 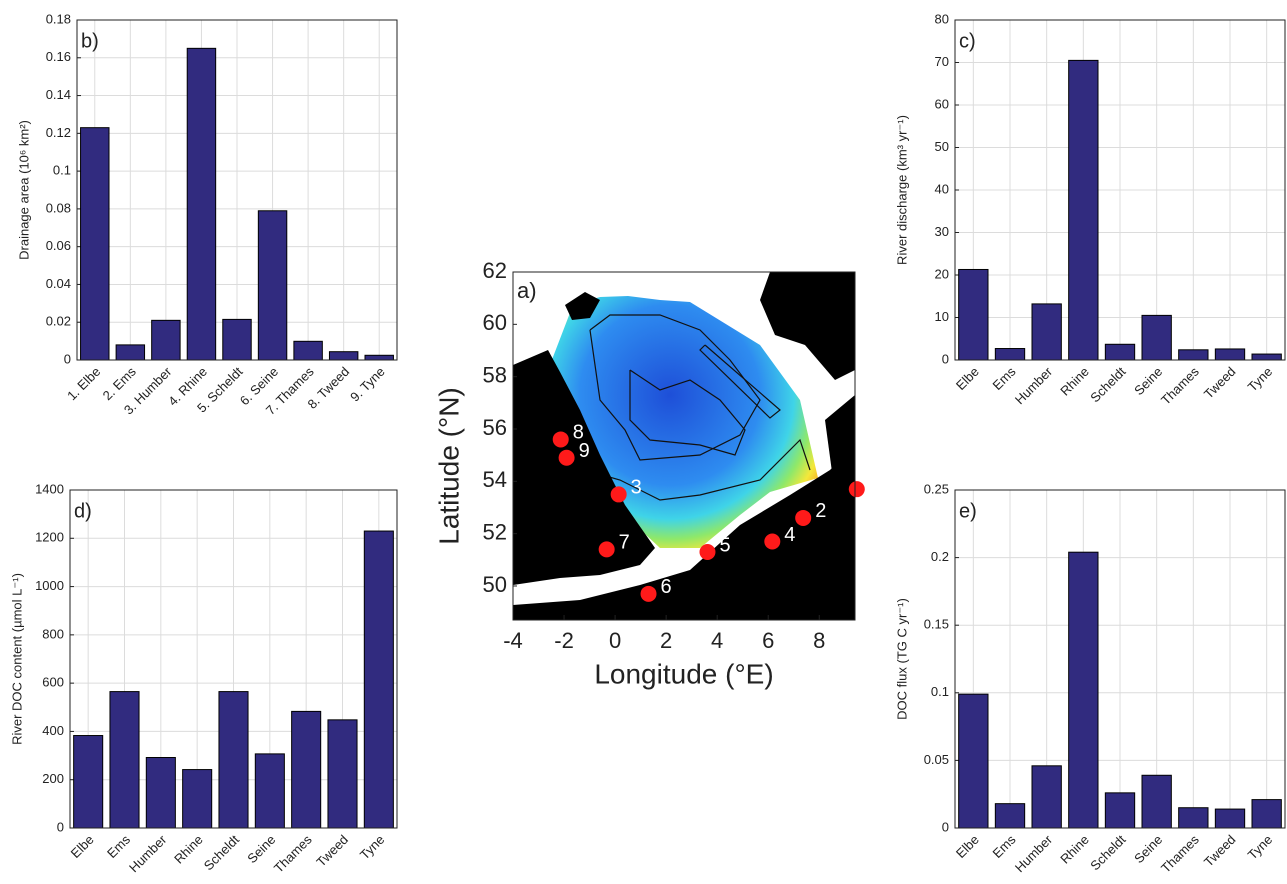 What do you see at coordinates (58, 245) in the screenshot?
I see `y-tick-label: 0.06` at bounding box center [58, 245].